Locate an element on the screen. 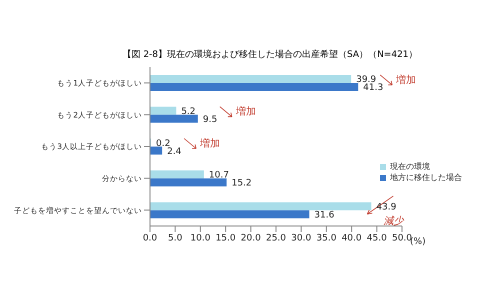  data-label: 5.2 is located at coordinates (188, 111).